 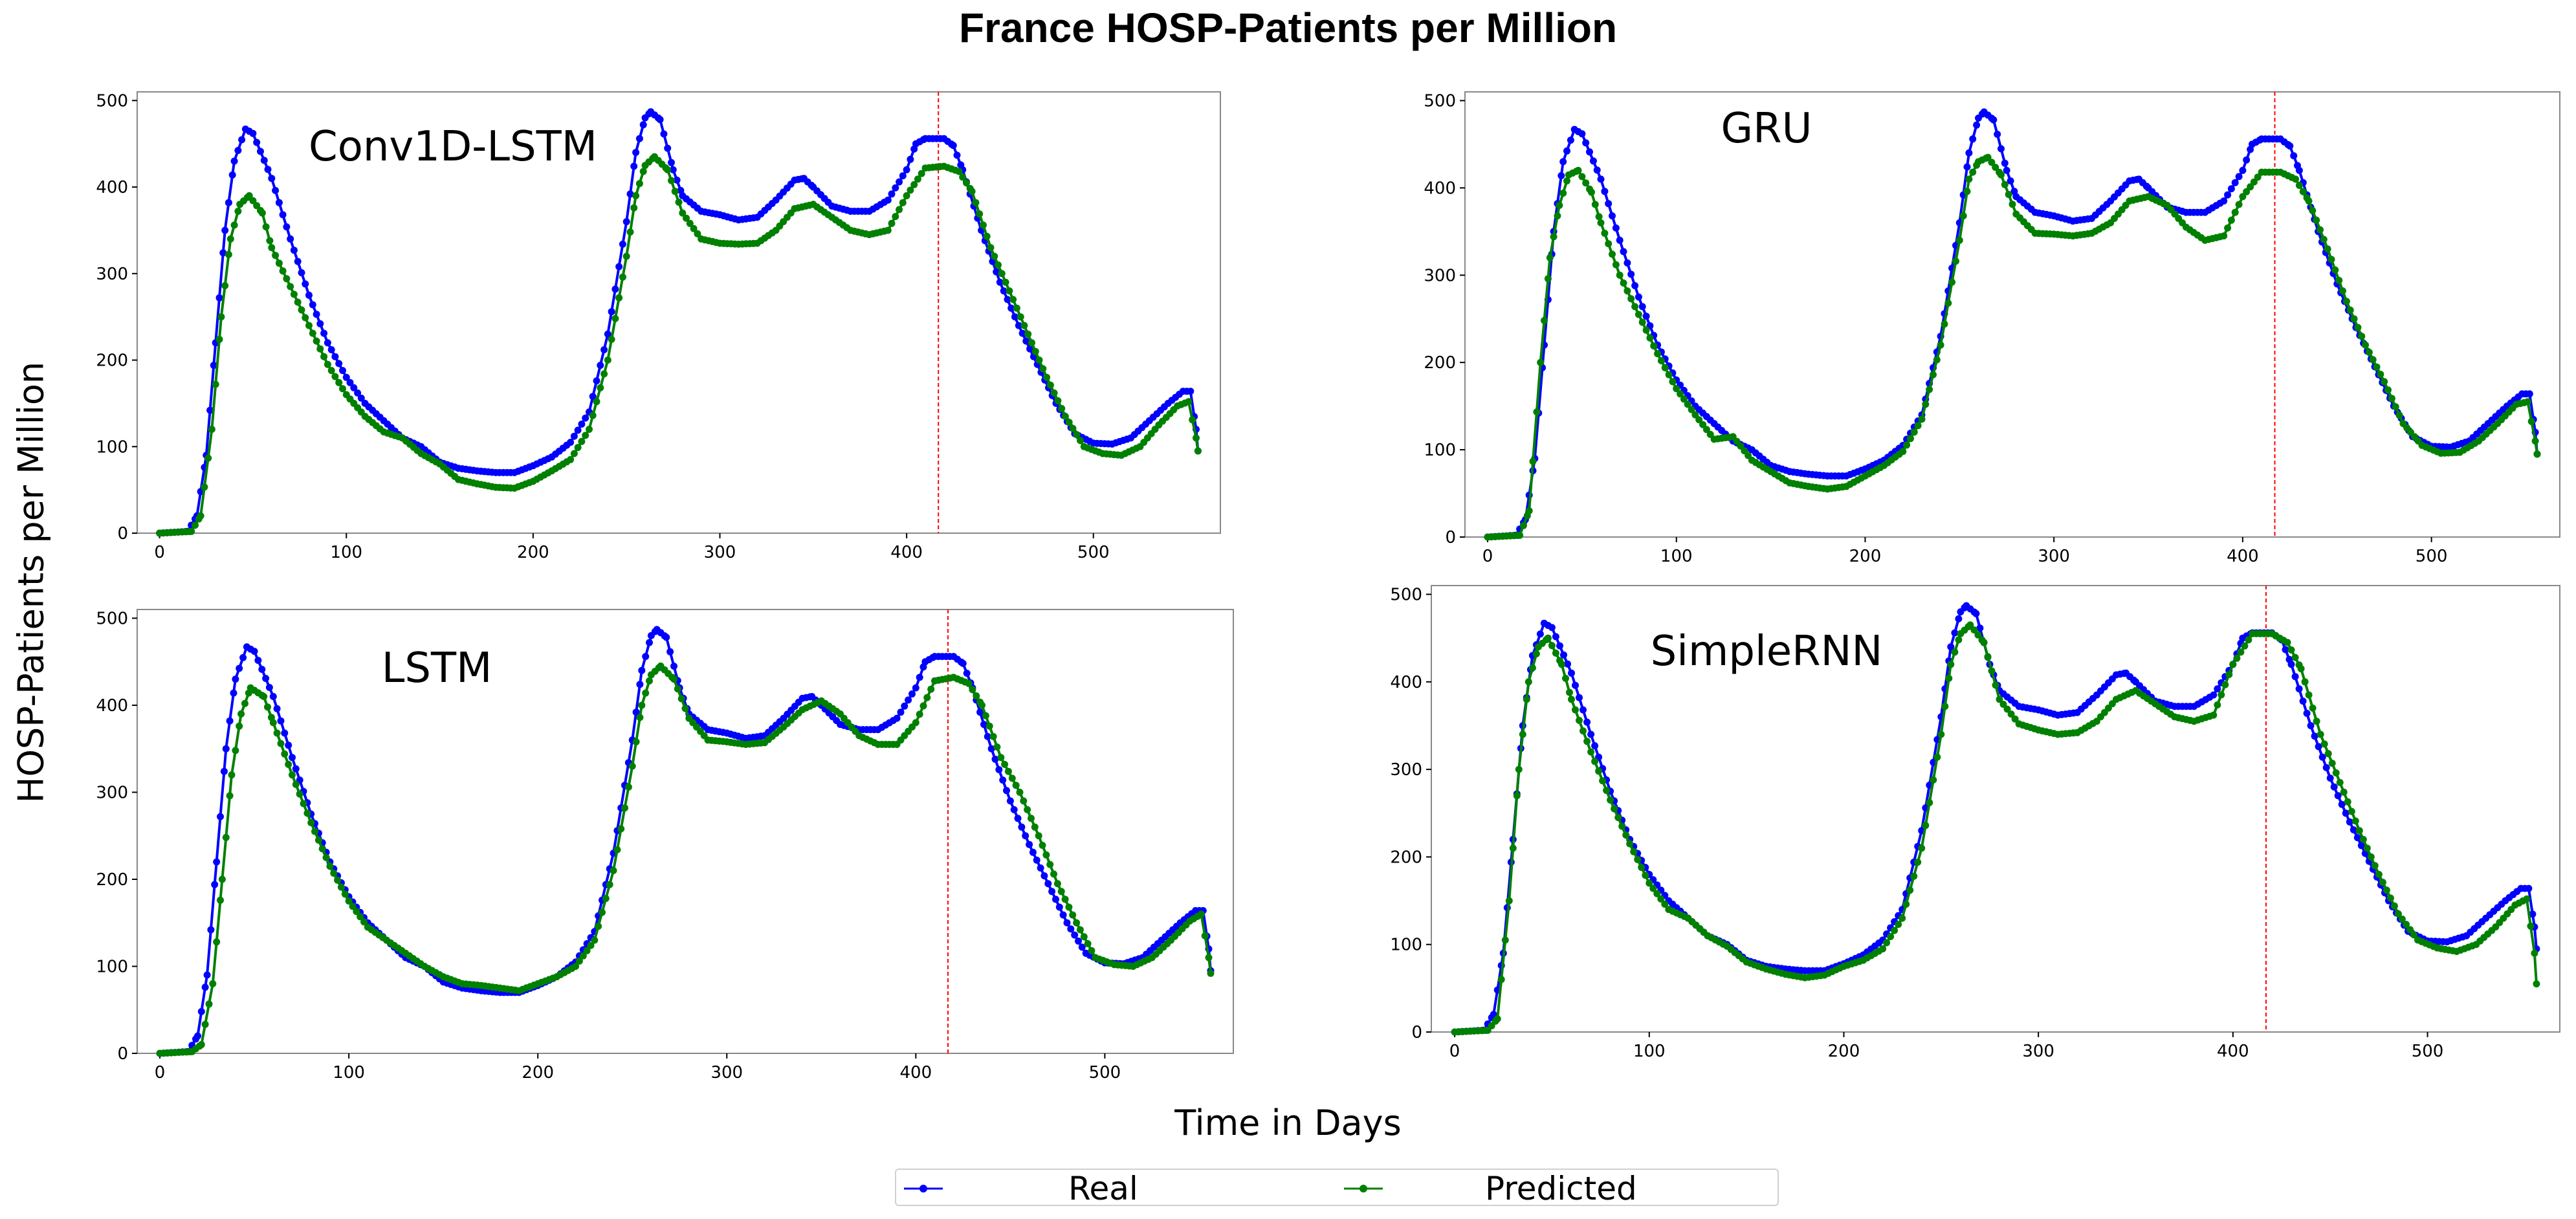 I want to click on figure-title: France HOSP-Patients per Million, so click(x=1288, y=28).